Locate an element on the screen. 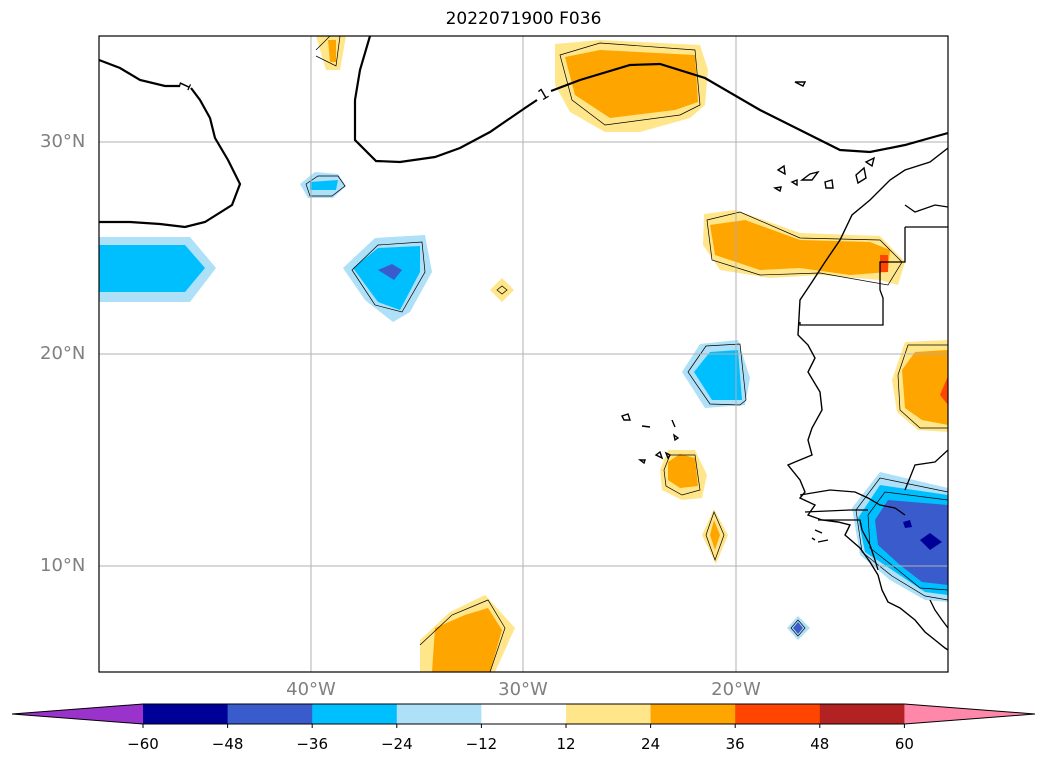  colorbar-tick-label: 60 is located at coordinates (904, 744).